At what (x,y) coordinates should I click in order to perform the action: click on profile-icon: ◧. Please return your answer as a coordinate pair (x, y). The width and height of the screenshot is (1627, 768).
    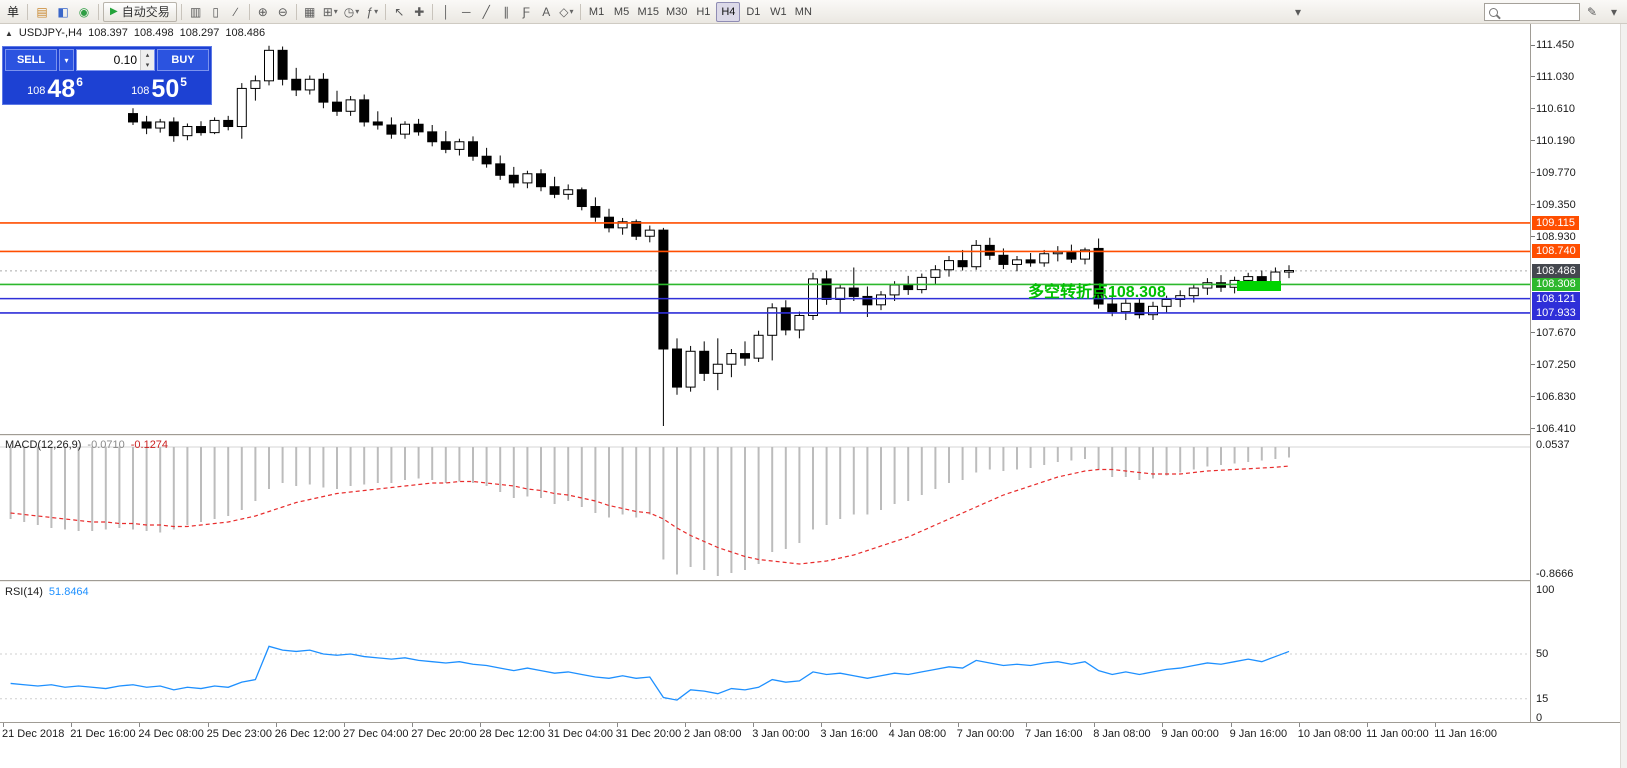
    Looking at the image, I should click on (63, 12).